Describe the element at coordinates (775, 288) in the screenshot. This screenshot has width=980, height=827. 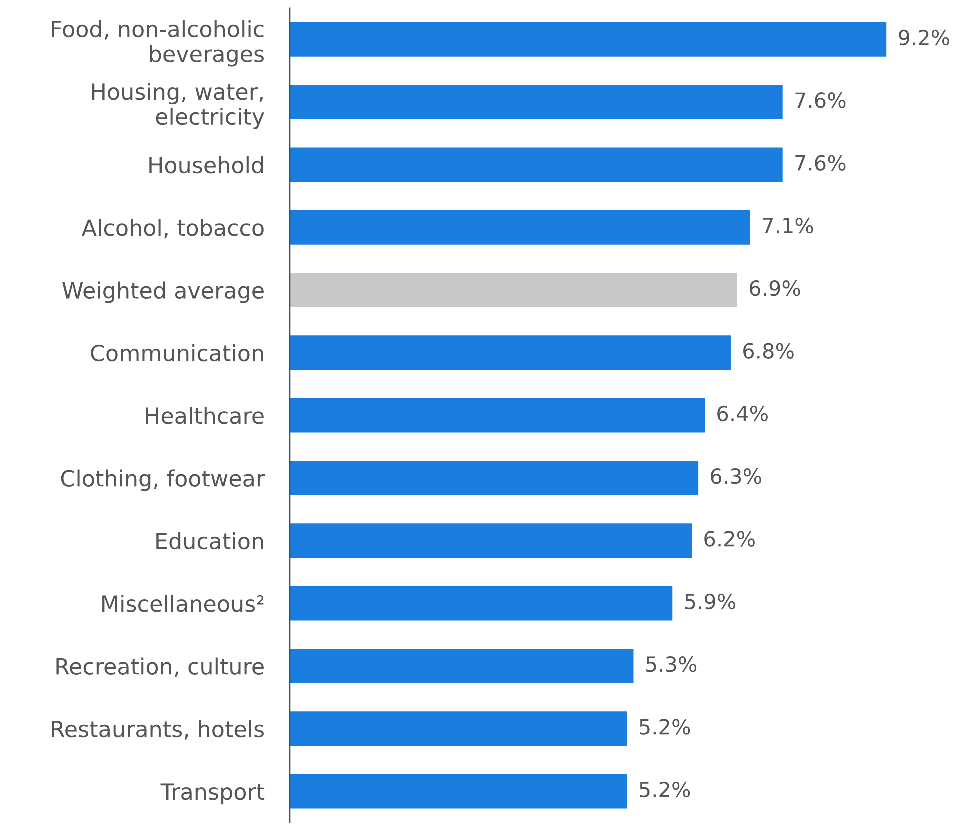
I see `data-label: 6.9%` at that location.